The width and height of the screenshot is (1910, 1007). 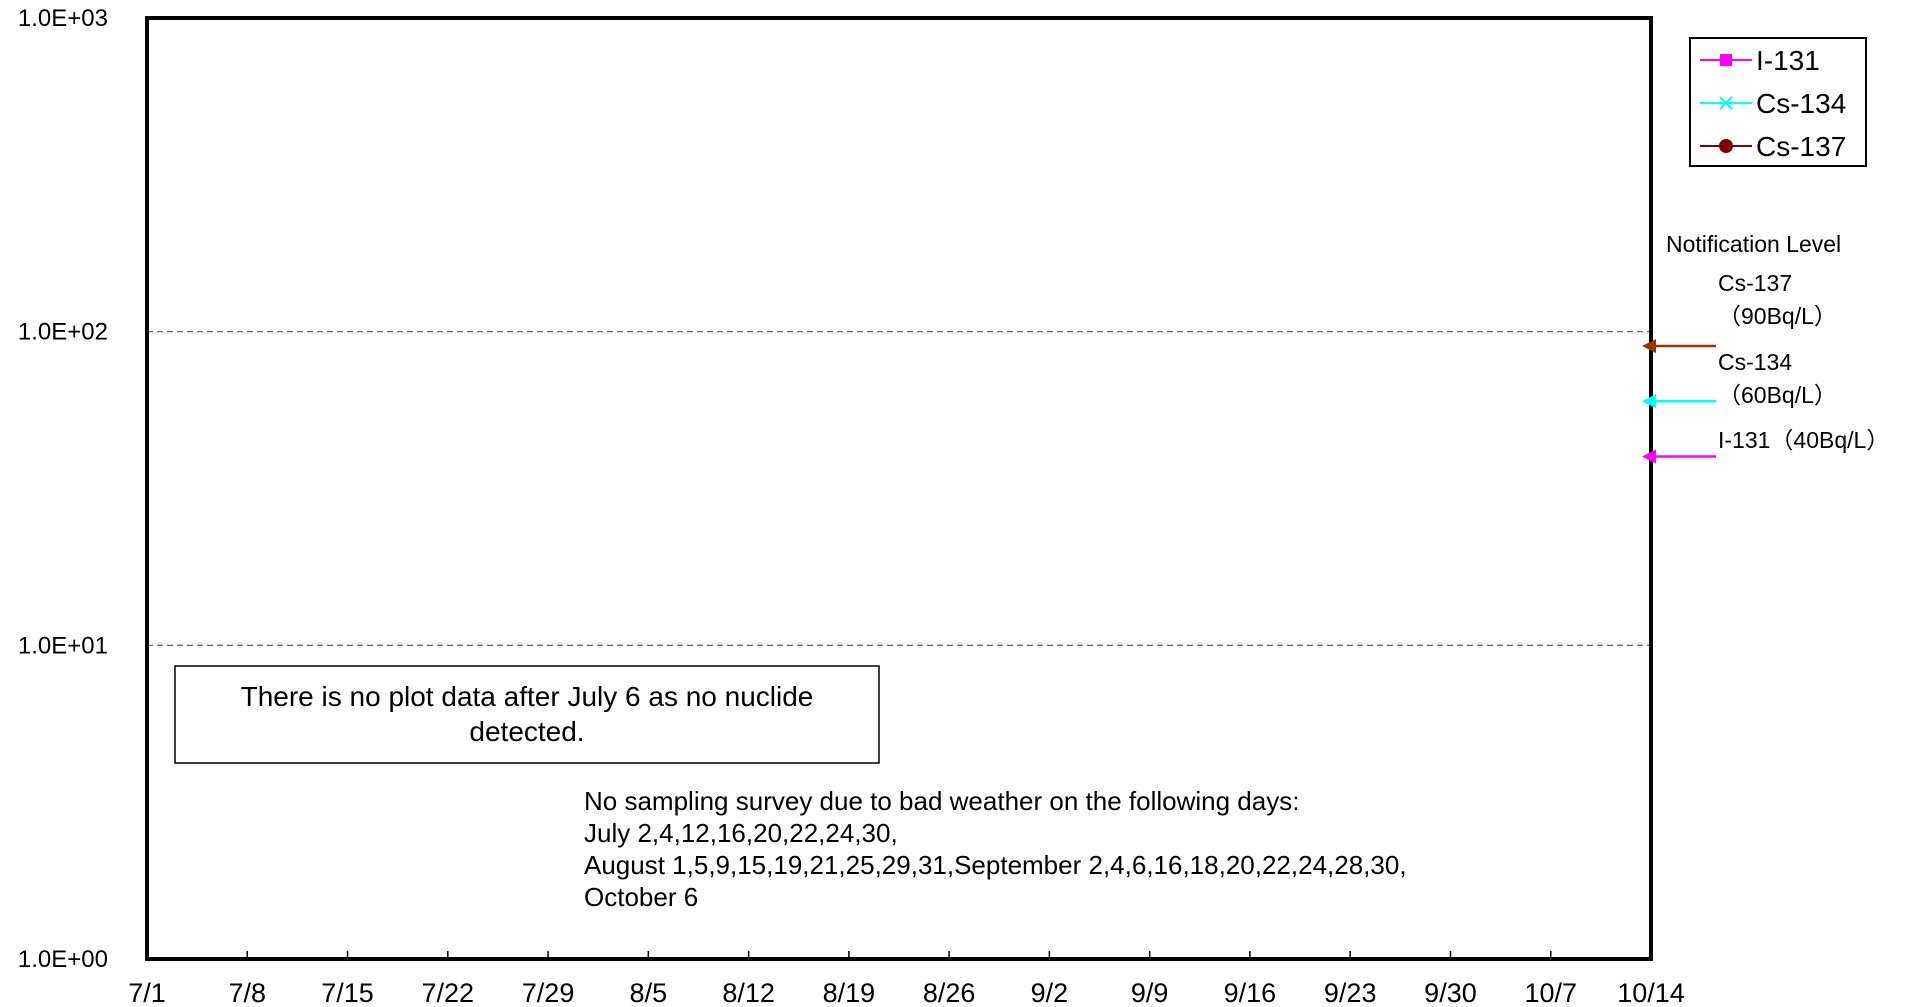 I want to click on notification-level-title: Notification Level, so click(x=1753, y=244).